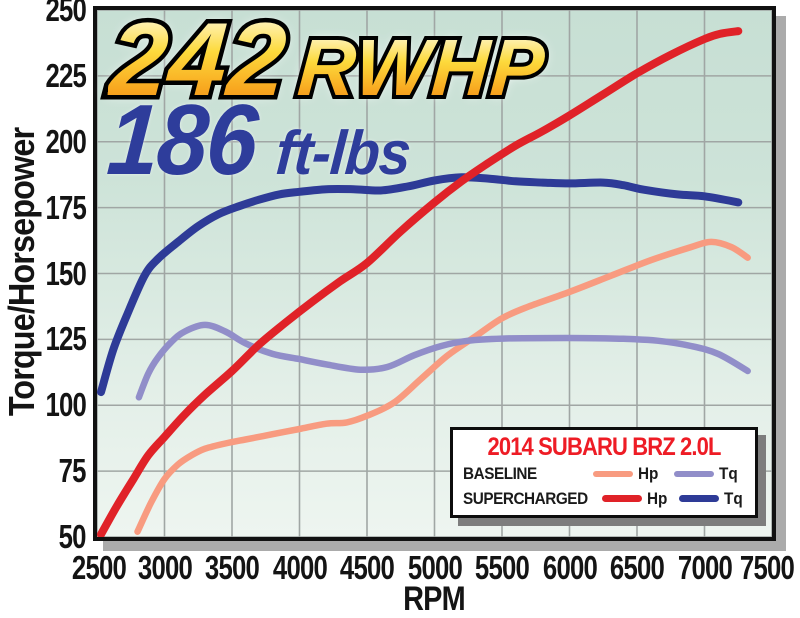 The width and height of the screenshot is (800, 618). Describe the element at coordinates (733, 498) in the screenshot. I see `supercharged-tq-label: Tq` at that location.